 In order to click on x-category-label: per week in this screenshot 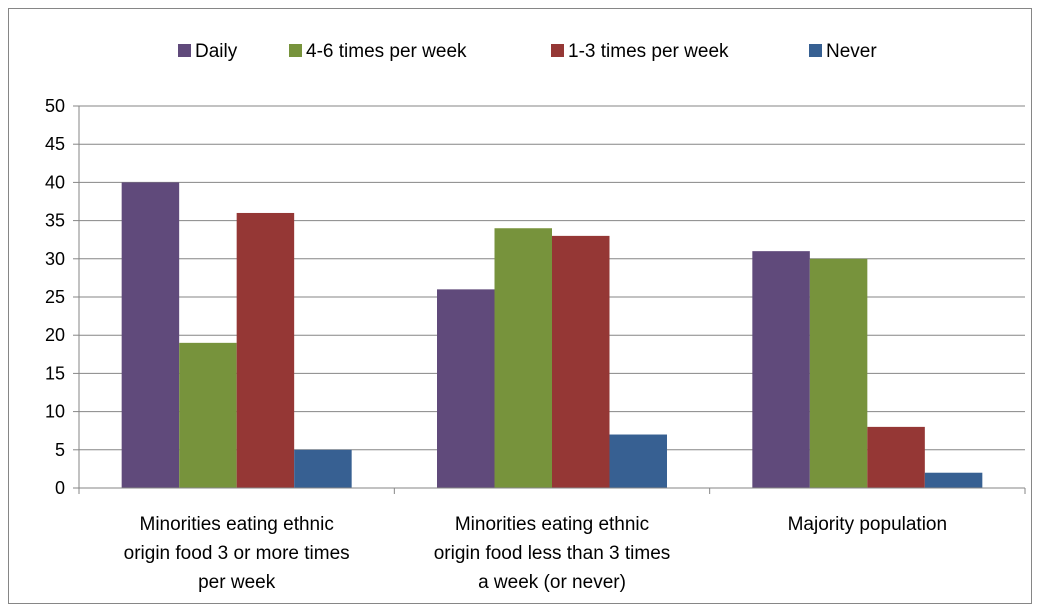, I will do `click(237, 582)`.